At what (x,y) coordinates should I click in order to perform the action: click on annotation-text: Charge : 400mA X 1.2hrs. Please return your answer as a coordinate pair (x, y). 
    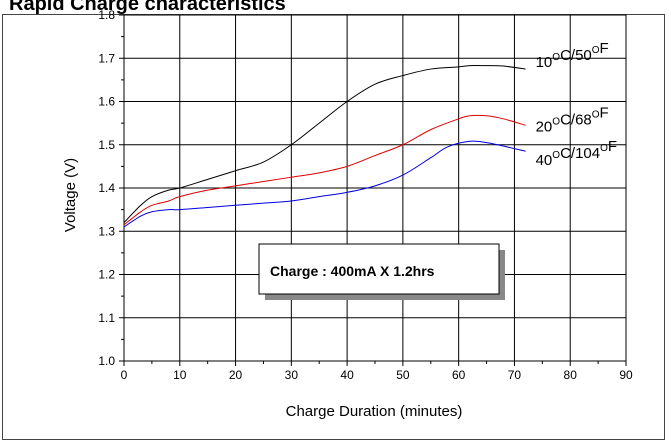
    Looking at the image, I should click on (352, 271).